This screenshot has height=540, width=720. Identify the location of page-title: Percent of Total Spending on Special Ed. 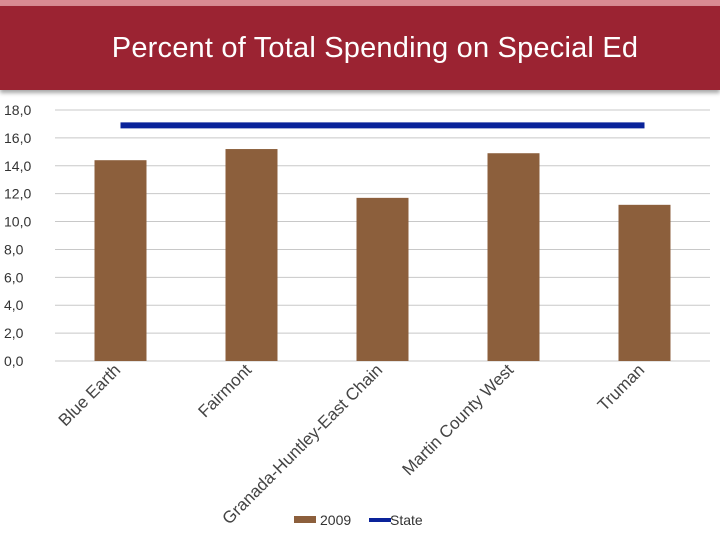
(375, 48).